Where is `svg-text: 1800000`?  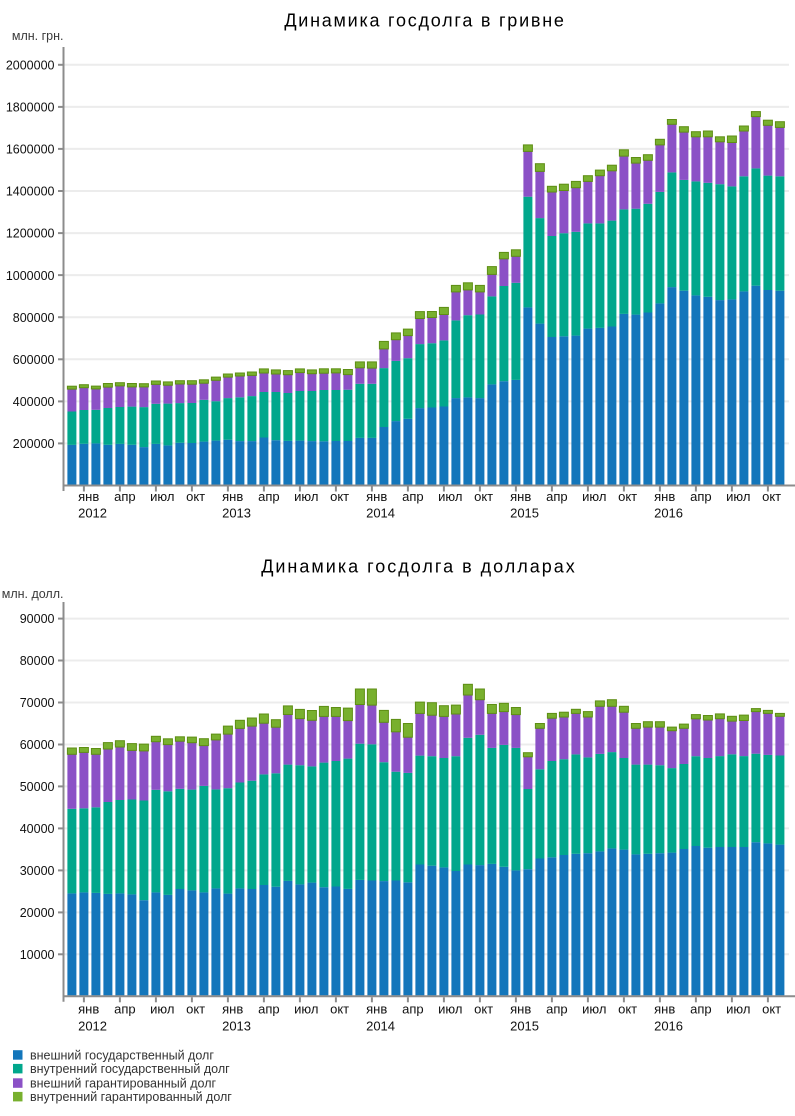
svg-text: 1800000 is located at coordinates (30, 108).